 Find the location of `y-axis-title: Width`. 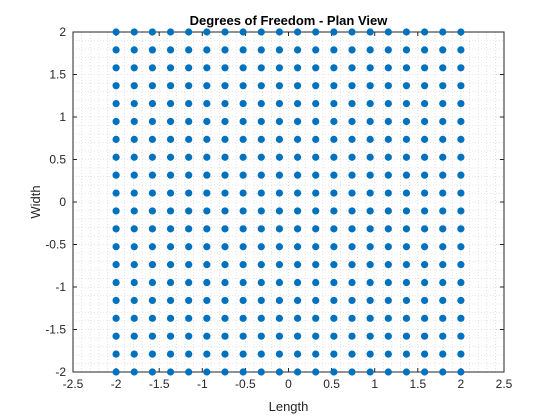

y-axis-title: Width is located at coordinates (35, 201).